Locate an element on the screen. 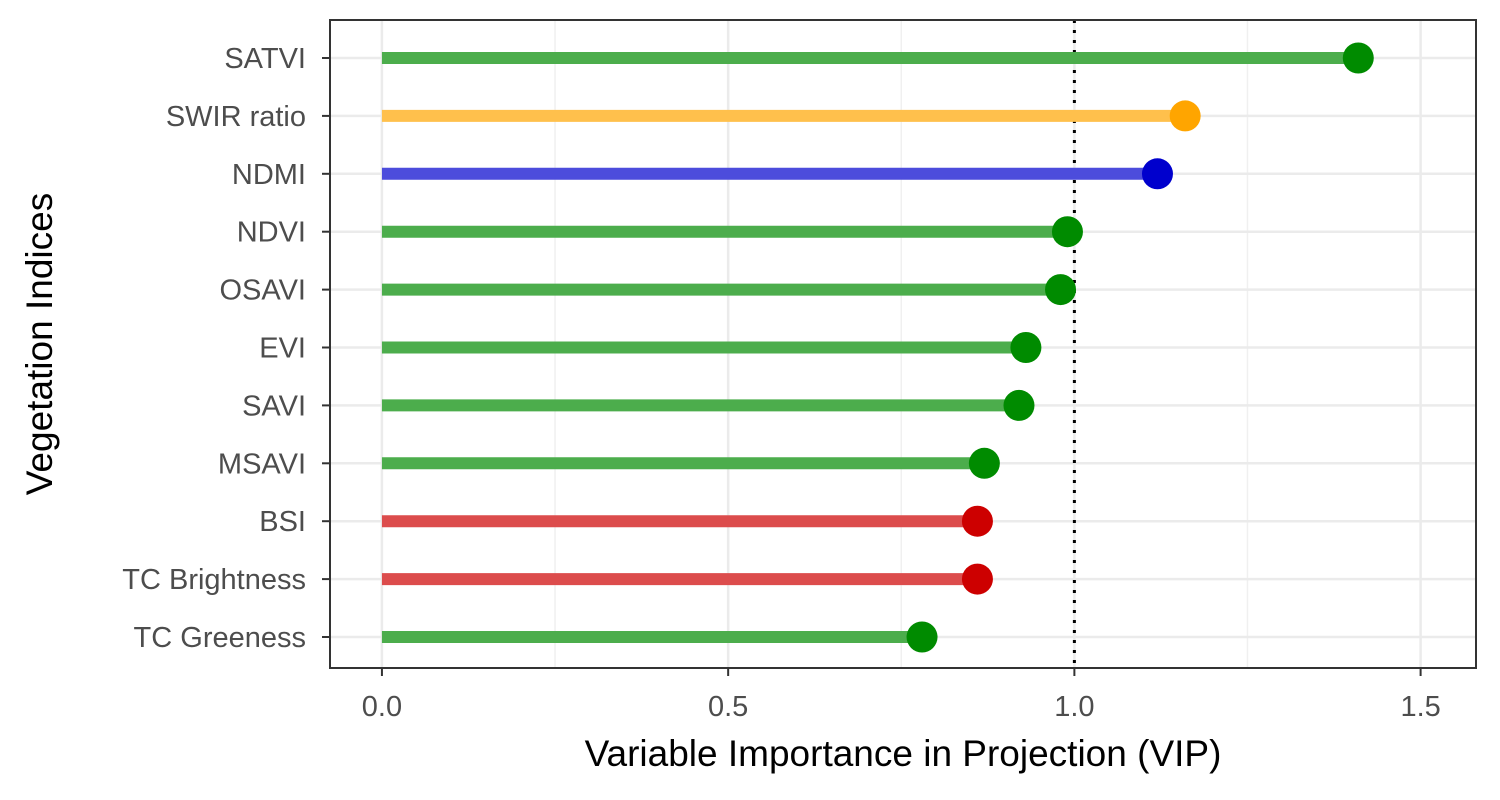 This screenshot has height=800, width=1500. x-axis-title: Variable Importance in Projection (VIP) is located at coordinates (903, 753).